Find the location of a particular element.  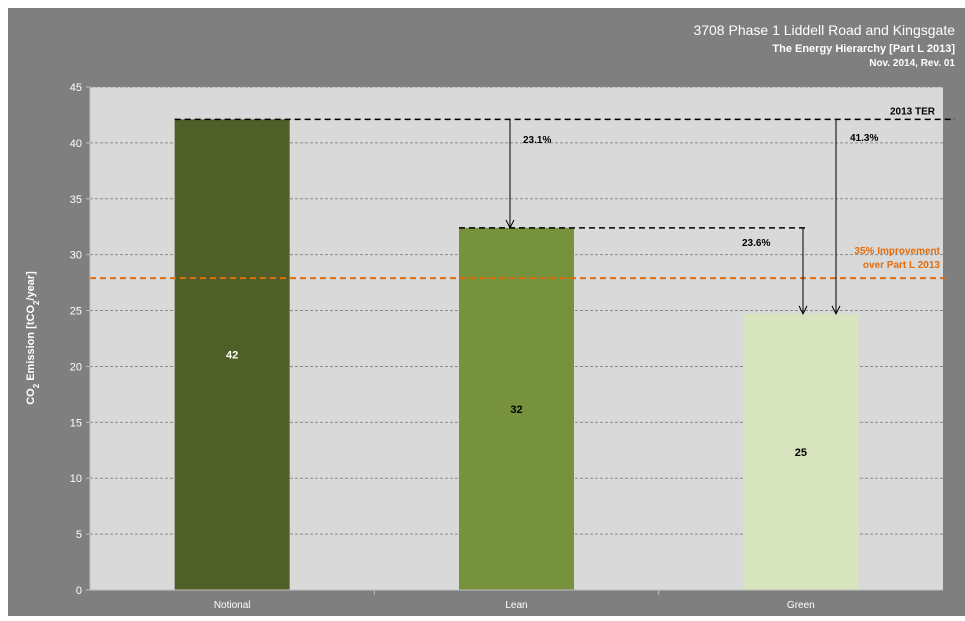

y-tick-label: 10 is located at coordinates (76, 479).